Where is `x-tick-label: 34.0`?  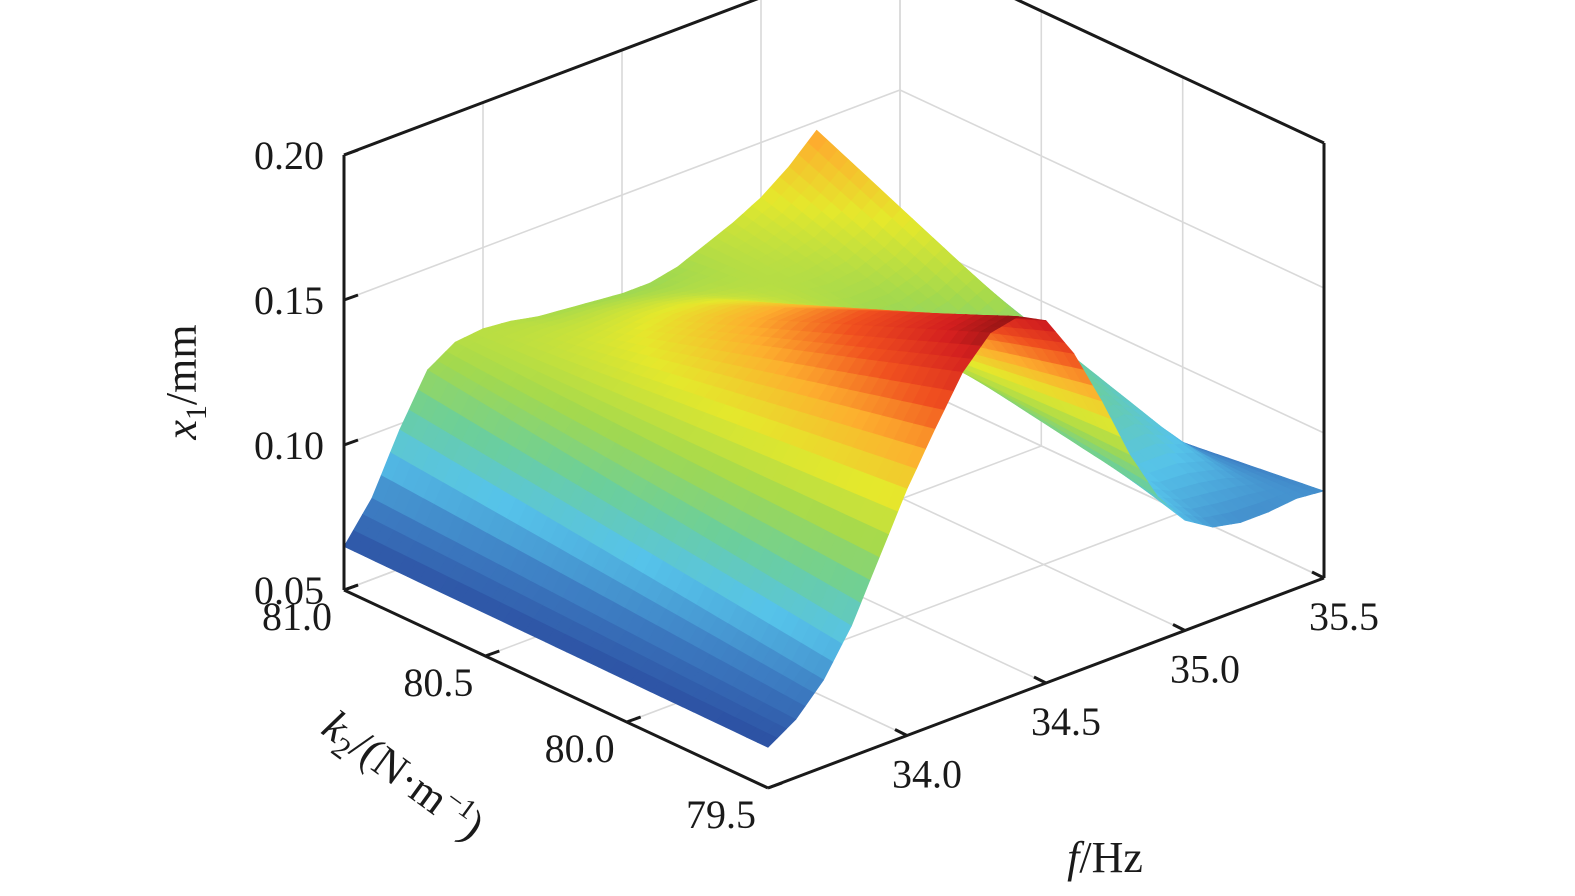
x-tick-label: 34.0 is located at coordinates (927, 774).